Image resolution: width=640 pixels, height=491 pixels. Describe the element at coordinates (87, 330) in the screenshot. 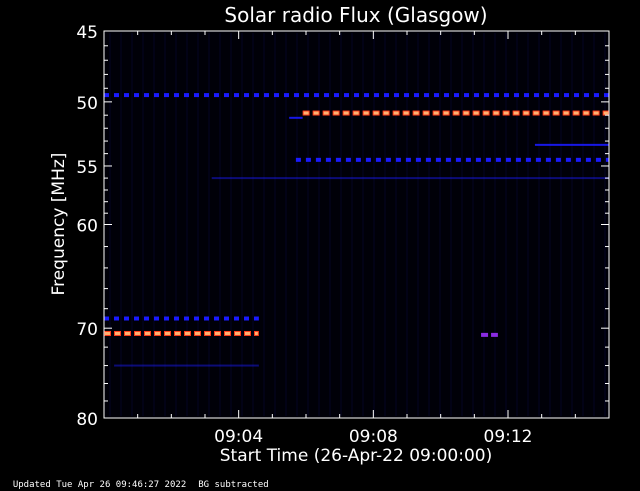

I see `y-tick-label: 70` at that location.